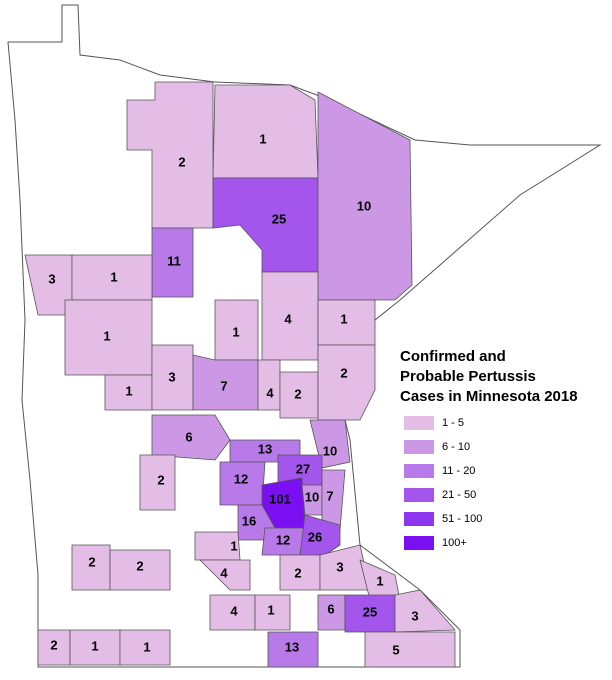 This screenshot has width=612, height=680. What do you see at coordinates (174, 260) in the screenshot?
I see `county-count: 11` at bounding box center [174, 260].